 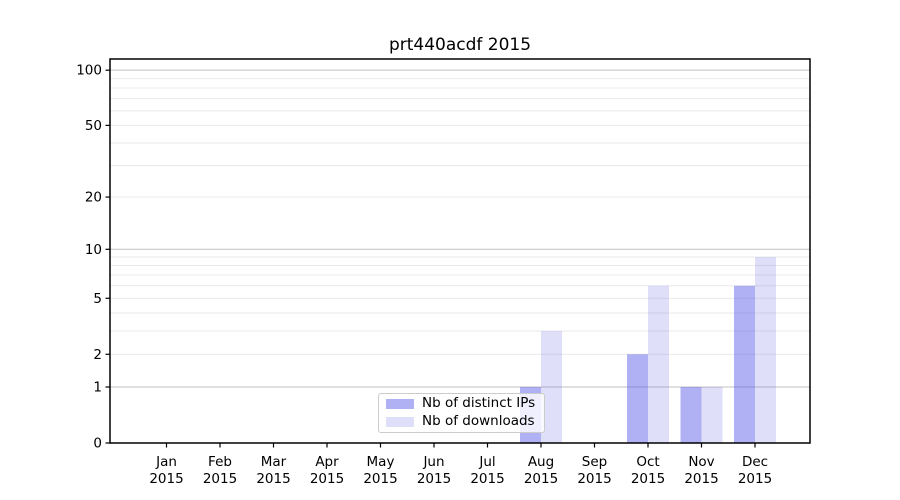 I want to click on bar-downloads-nov, so click(x=712, y=415).